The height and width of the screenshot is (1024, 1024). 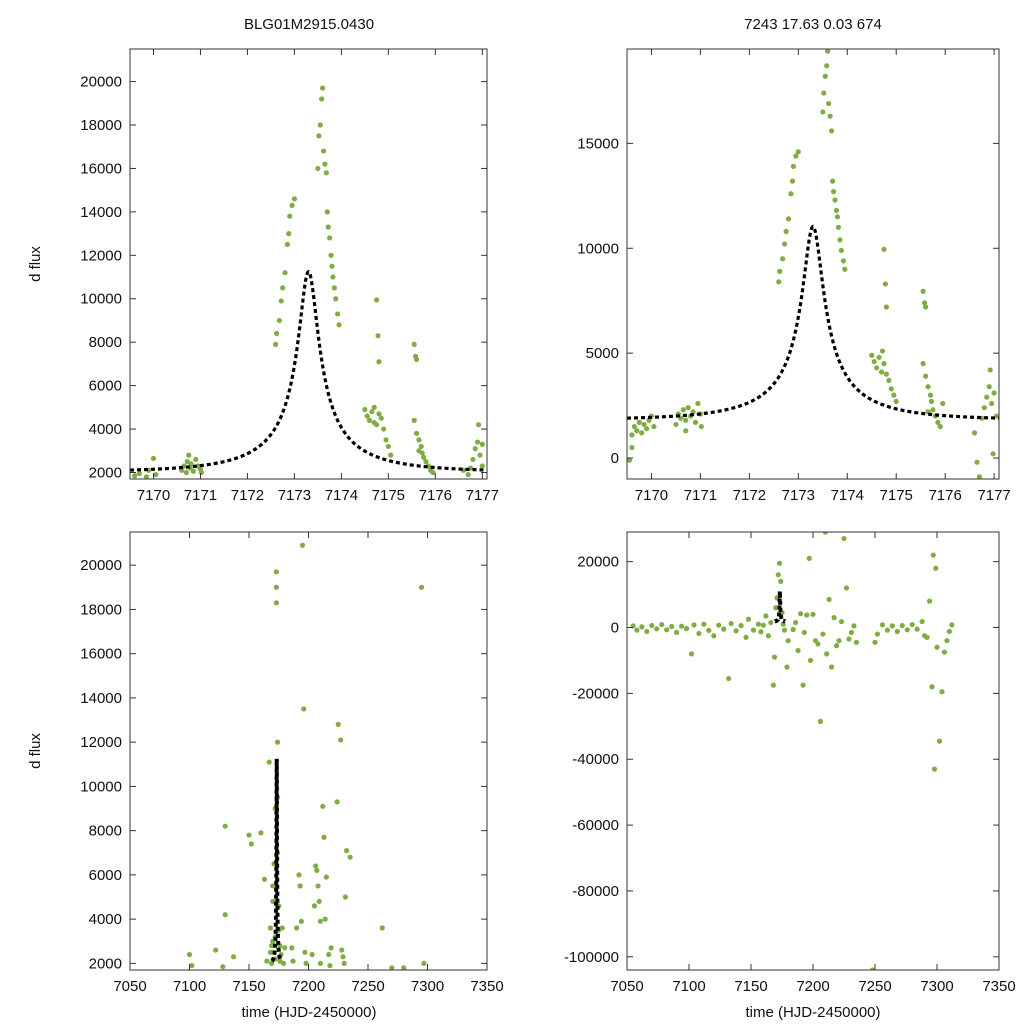 I want to click on full-right-xtick-label: 7250, so click(x=874, y=986).